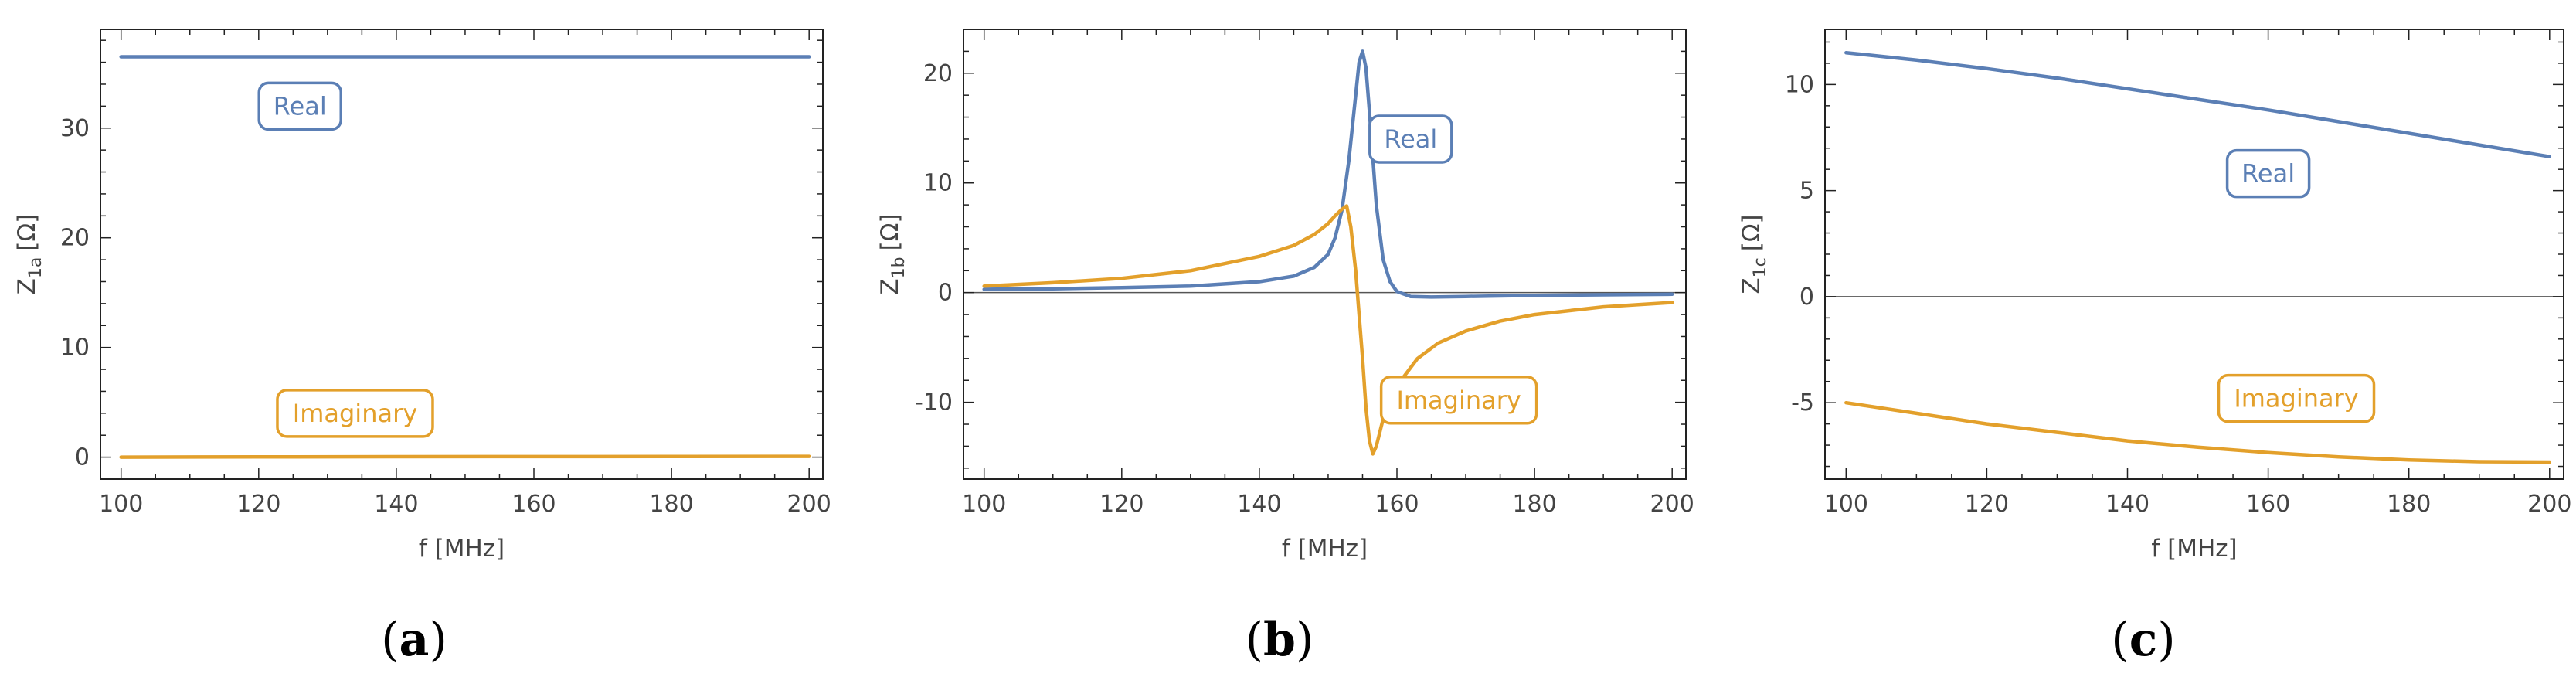 The height and width of the screenshot is (680, 2576). I want to click on panel-label: (b), so click(1280, 640).